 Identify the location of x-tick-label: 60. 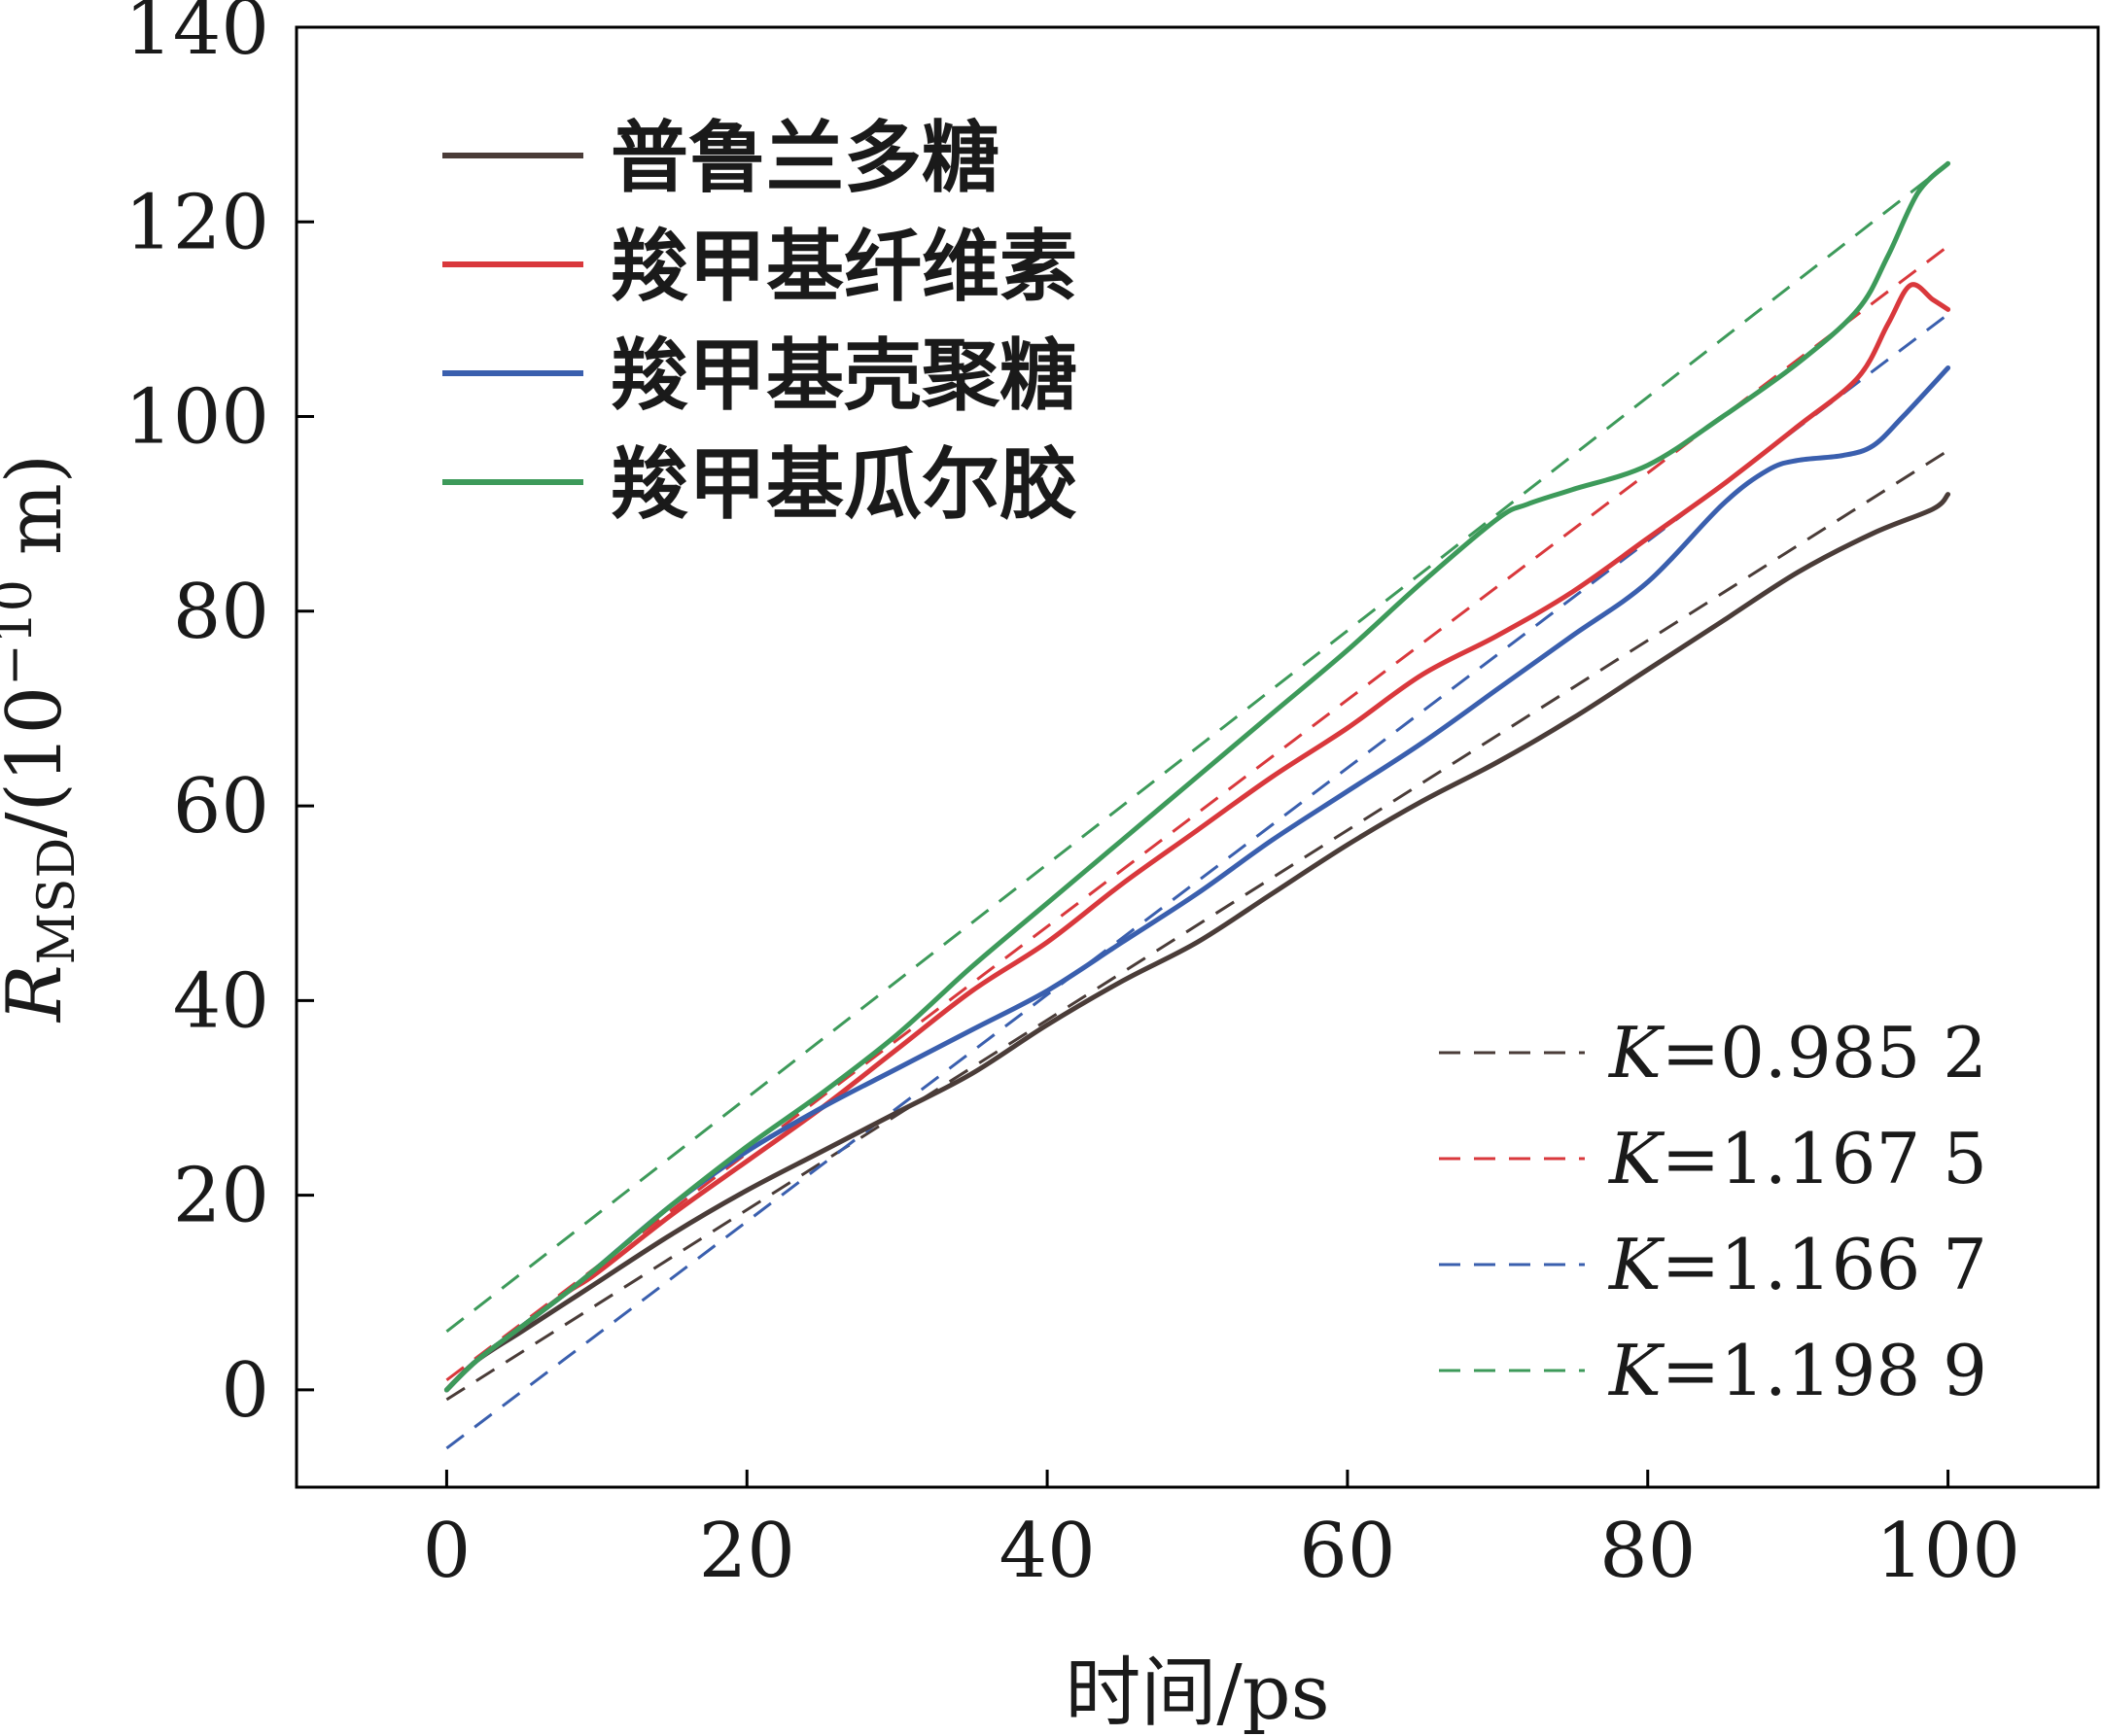
(1347, 1552).